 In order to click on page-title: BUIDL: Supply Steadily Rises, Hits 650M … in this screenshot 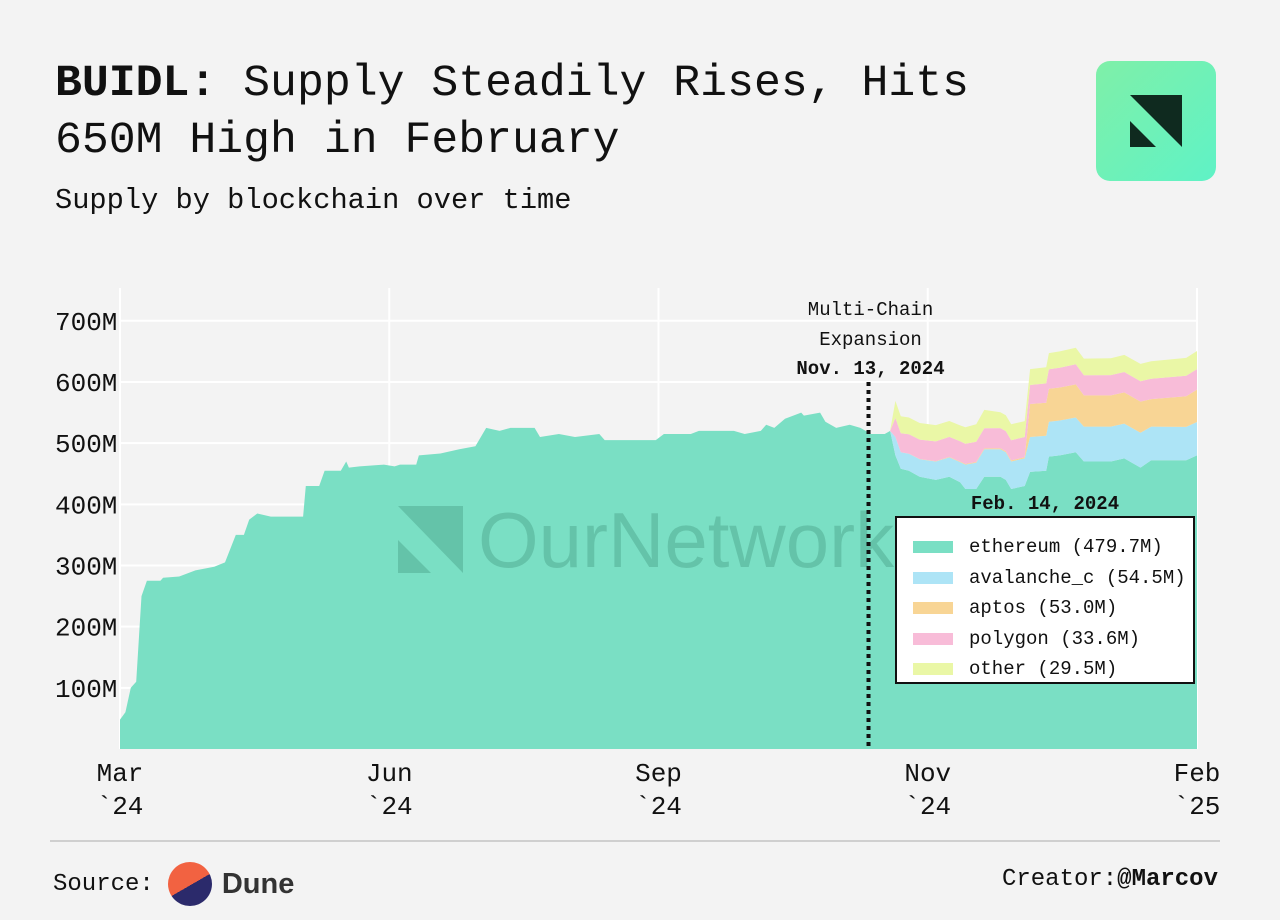, I will do `click(555, 113)`.